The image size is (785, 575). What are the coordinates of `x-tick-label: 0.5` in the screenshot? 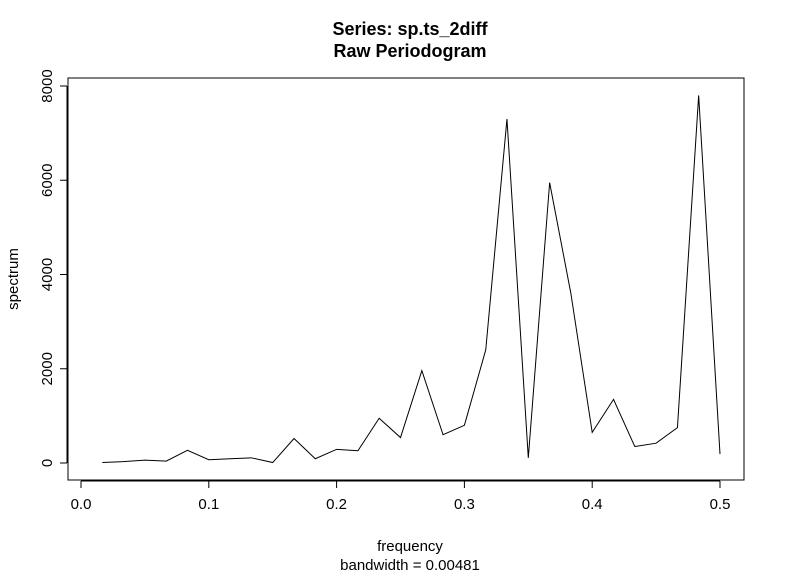 It's located at (720, 504).